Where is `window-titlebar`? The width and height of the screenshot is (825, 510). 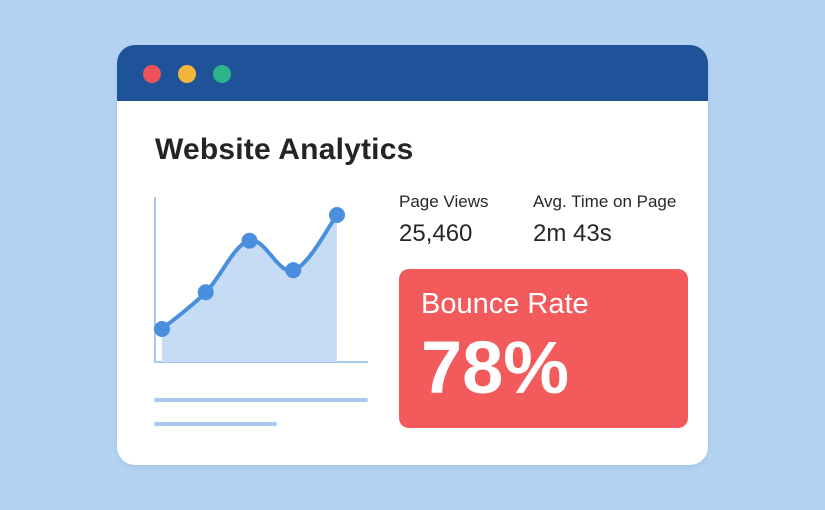
window-titlebar is located at coordinates (412, 73).